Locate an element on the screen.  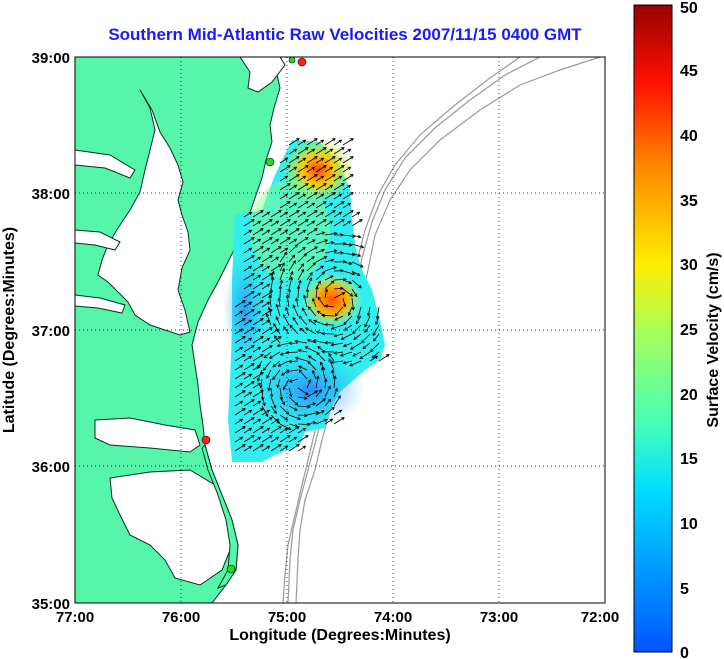
chesapeake-bay is located at coordinates (144, 212).